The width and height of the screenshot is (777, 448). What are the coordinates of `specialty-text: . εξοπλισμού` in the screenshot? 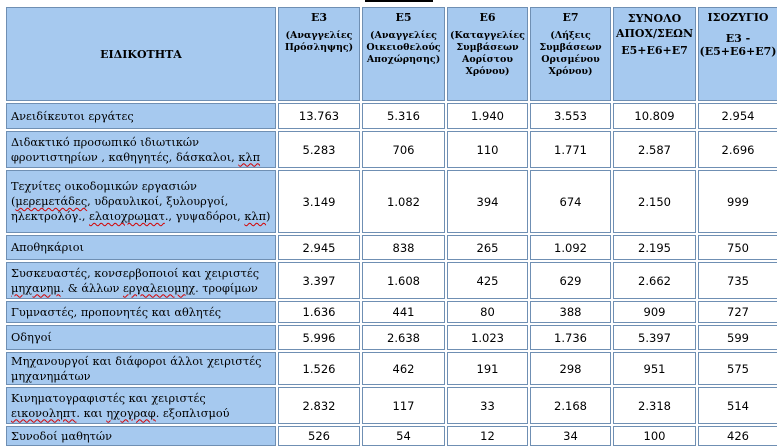 It's located at (192, 413).